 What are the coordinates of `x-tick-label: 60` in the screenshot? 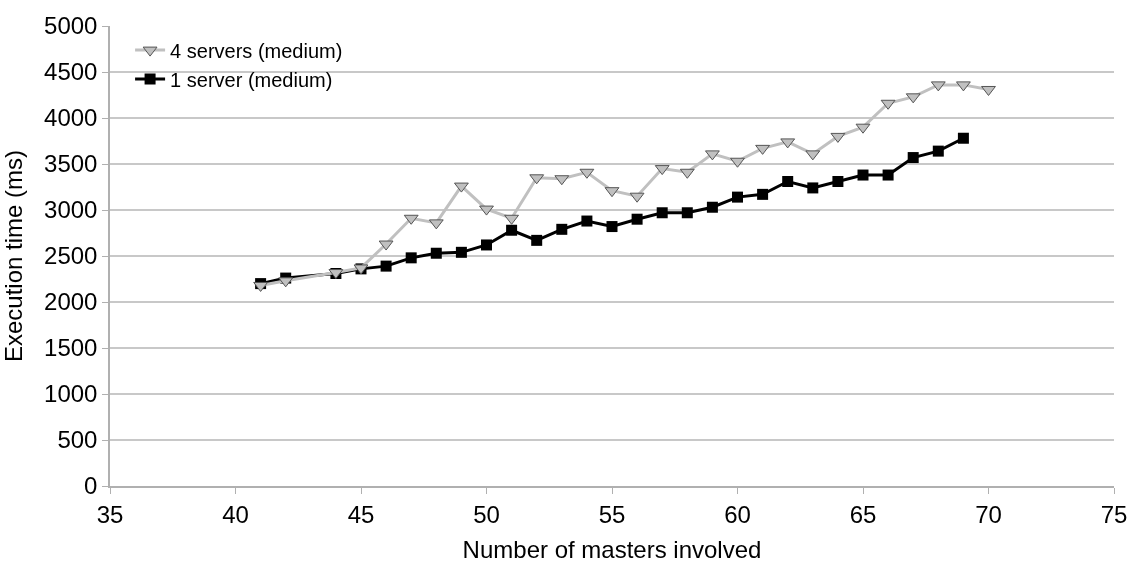 It's located at (737, 514).